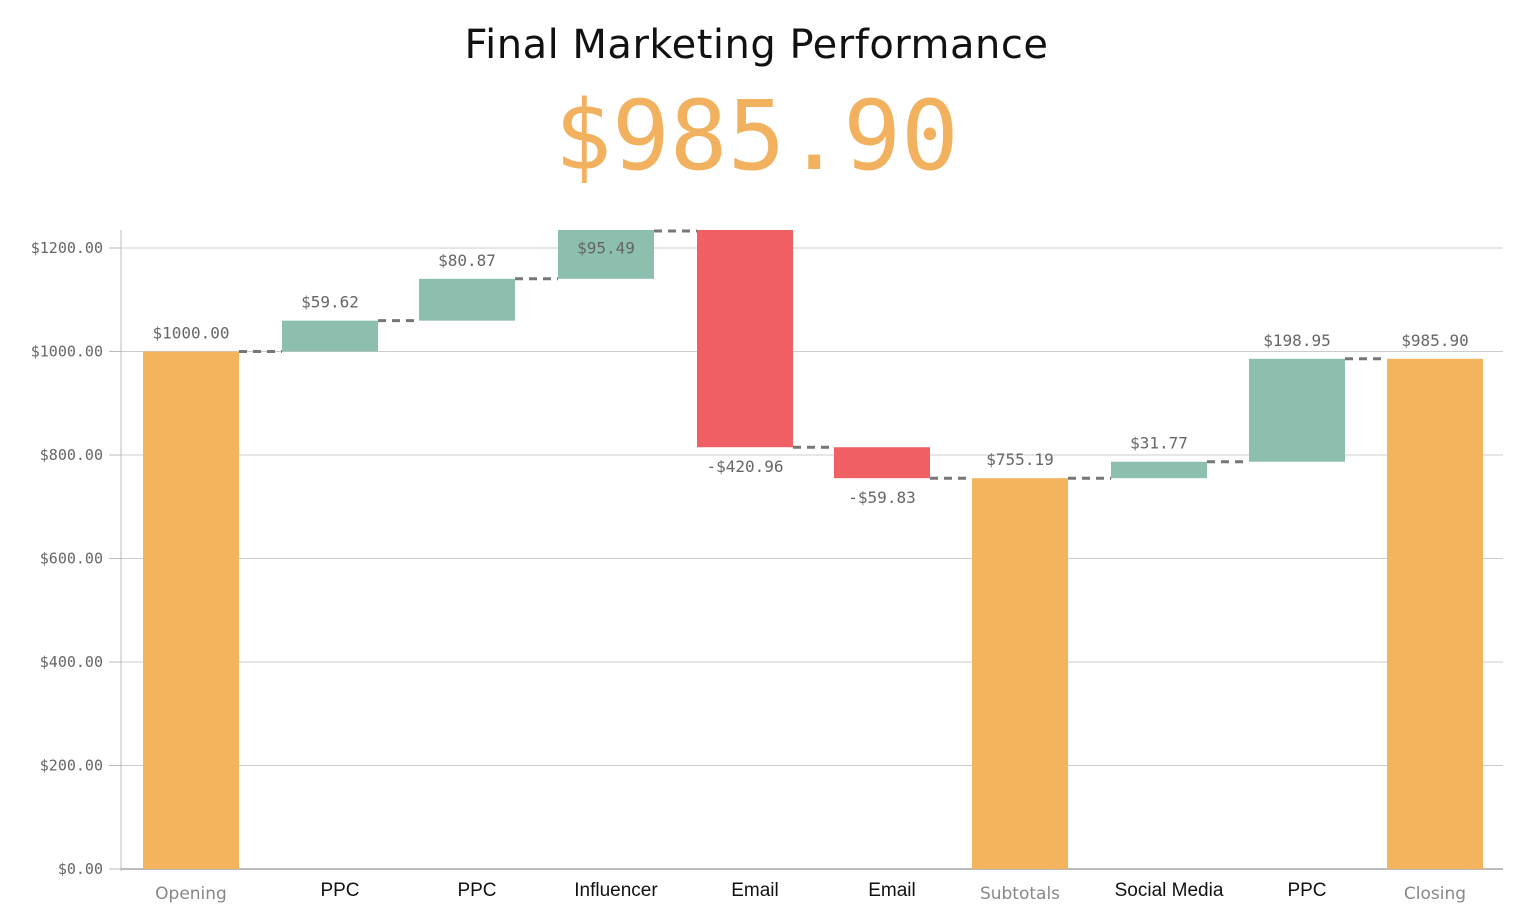 This screenshot has width=1513, height=920. I want to click on x-axis-label: Influencer, so click(616, 890).